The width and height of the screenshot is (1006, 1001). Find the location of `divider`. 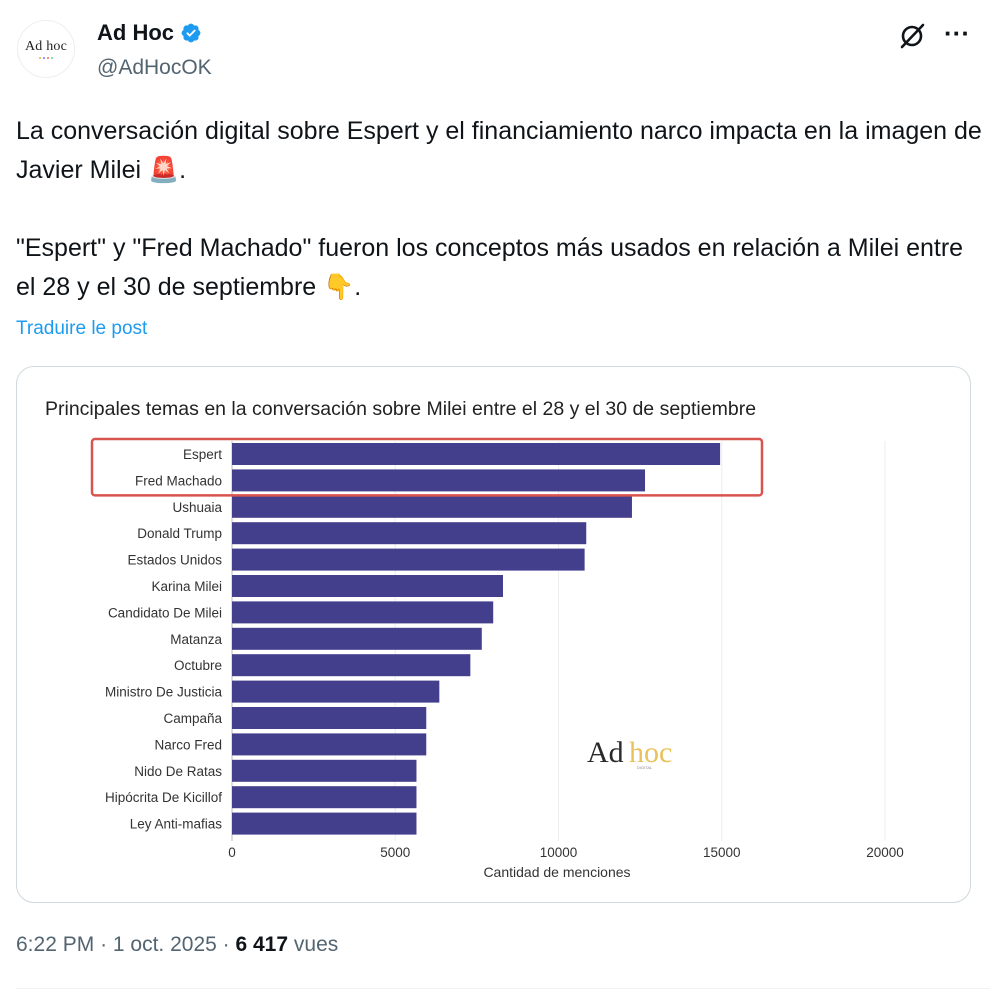

divider is located at coordinates (503, 988).